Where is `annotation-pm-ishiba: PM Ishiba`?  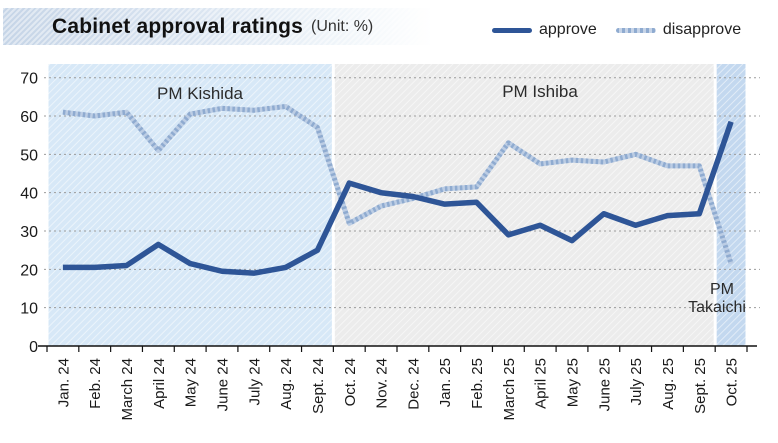
annotation-pm-ishiba: PM Ishiba is located at coordinates (540, 91).